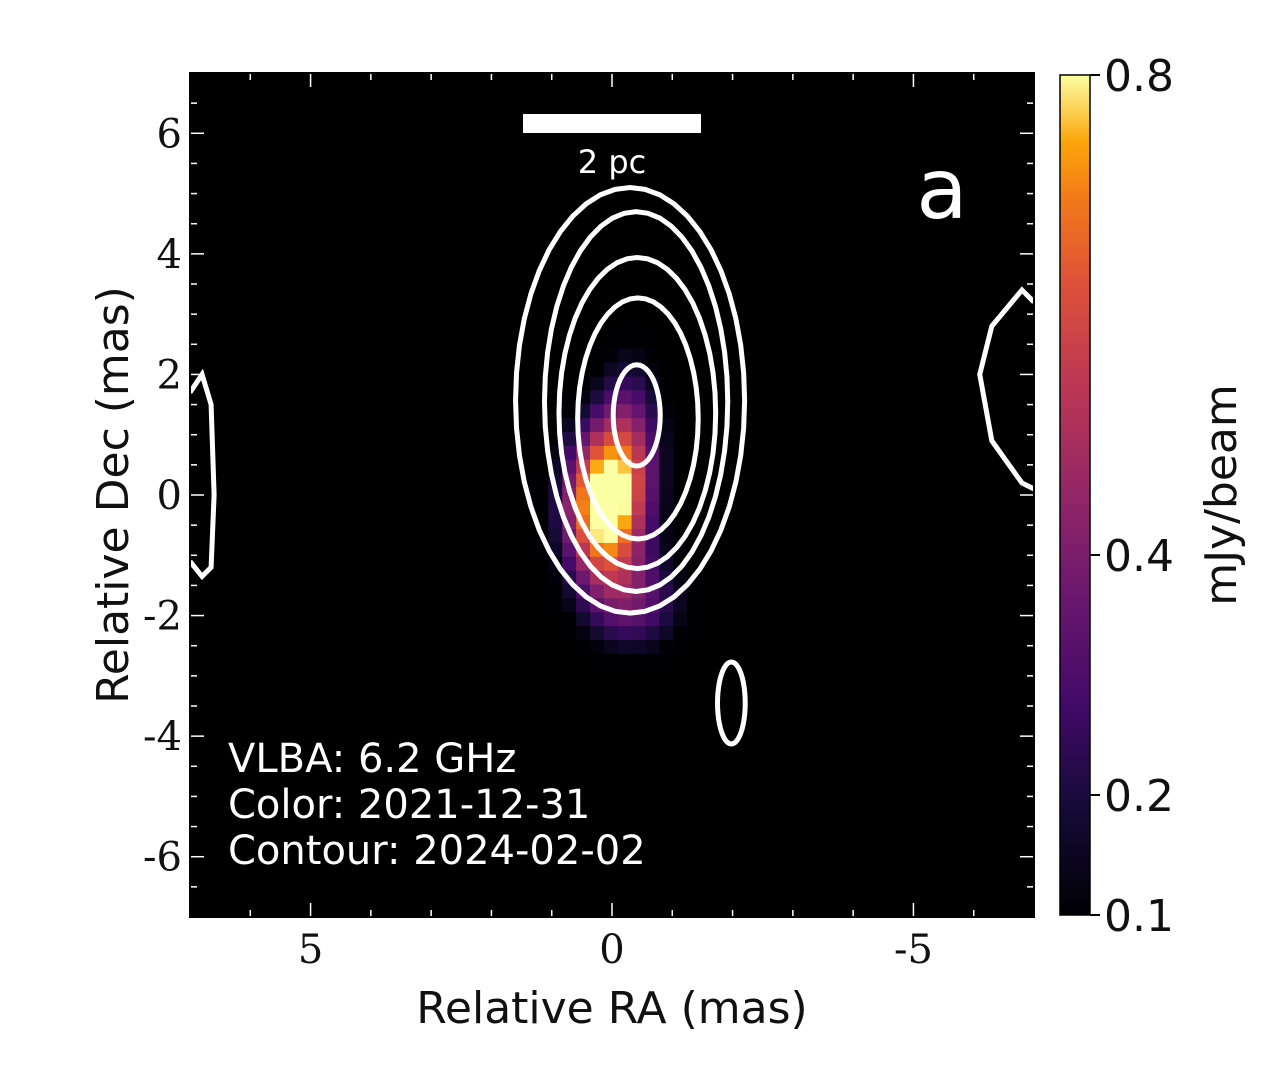 The image size is (1280, 1065). What do you see at coordinates (1139, 796) in the screenshot?
I see `colorbar-tick-label: 0.2` at bounding box center [1139, 796].